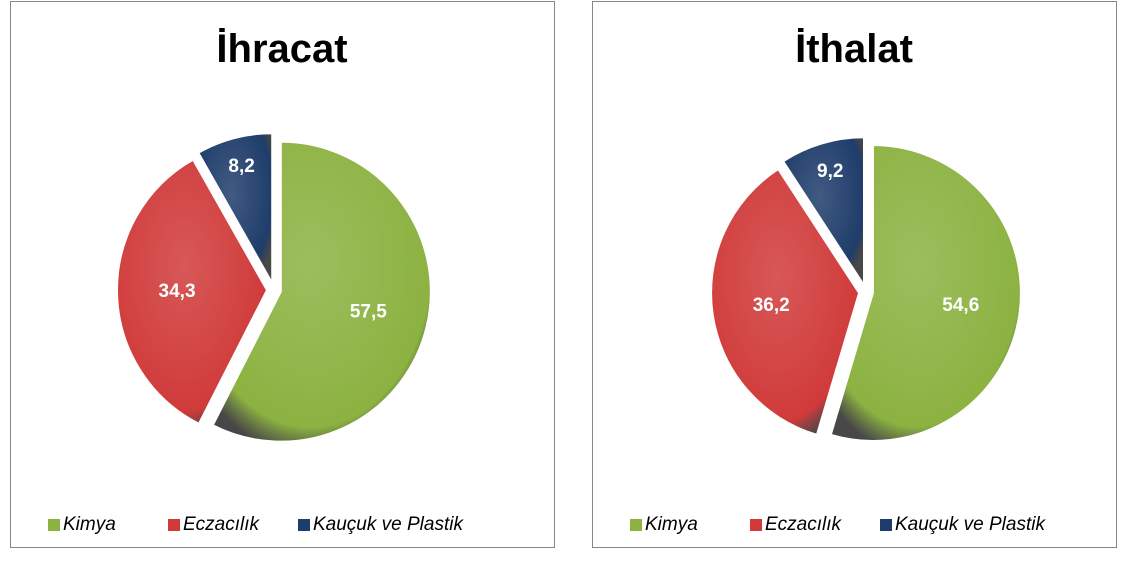 Image resolution: width=1126 pixels, height=567 pixels. I want to click on chart-title: İhracat, so click(281, 49).